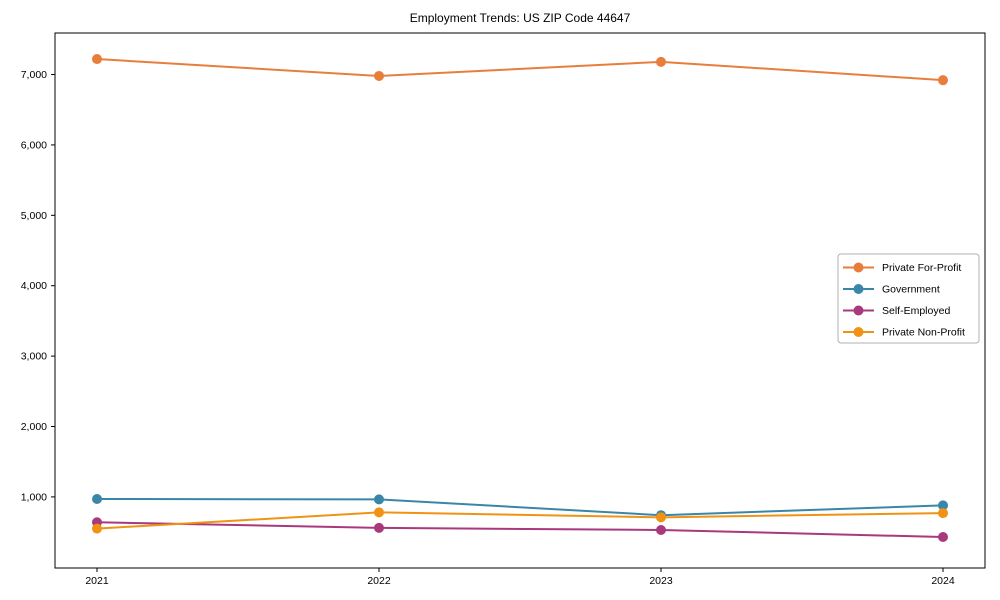  I want to click on y-tick-label: 1,000, so click(34, 497).